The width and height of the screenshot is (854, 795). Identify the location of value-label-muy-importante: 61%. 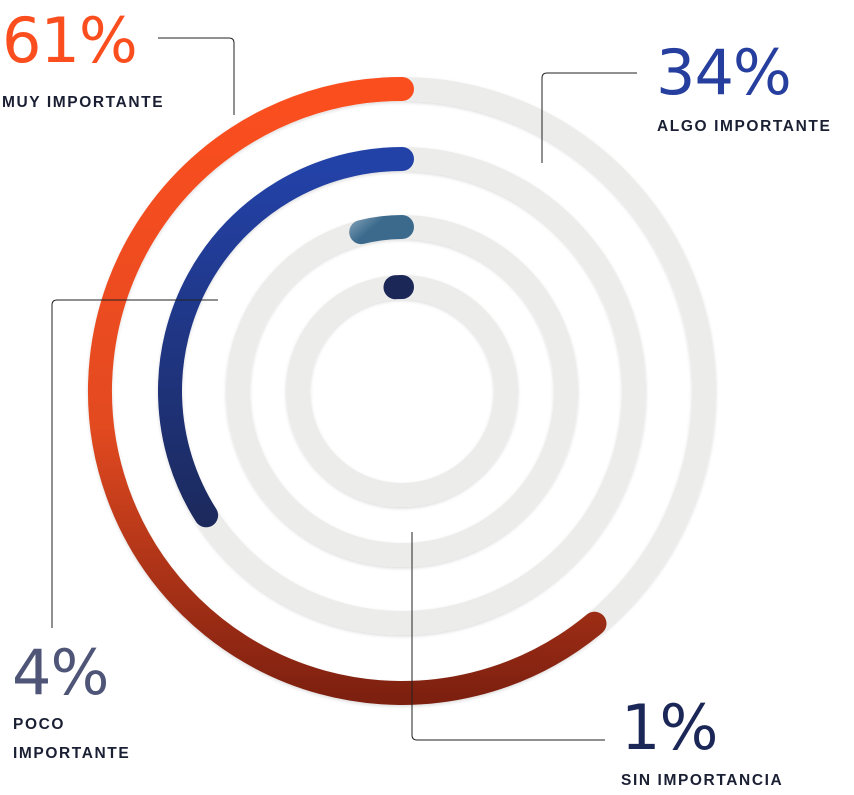
(69, 41).